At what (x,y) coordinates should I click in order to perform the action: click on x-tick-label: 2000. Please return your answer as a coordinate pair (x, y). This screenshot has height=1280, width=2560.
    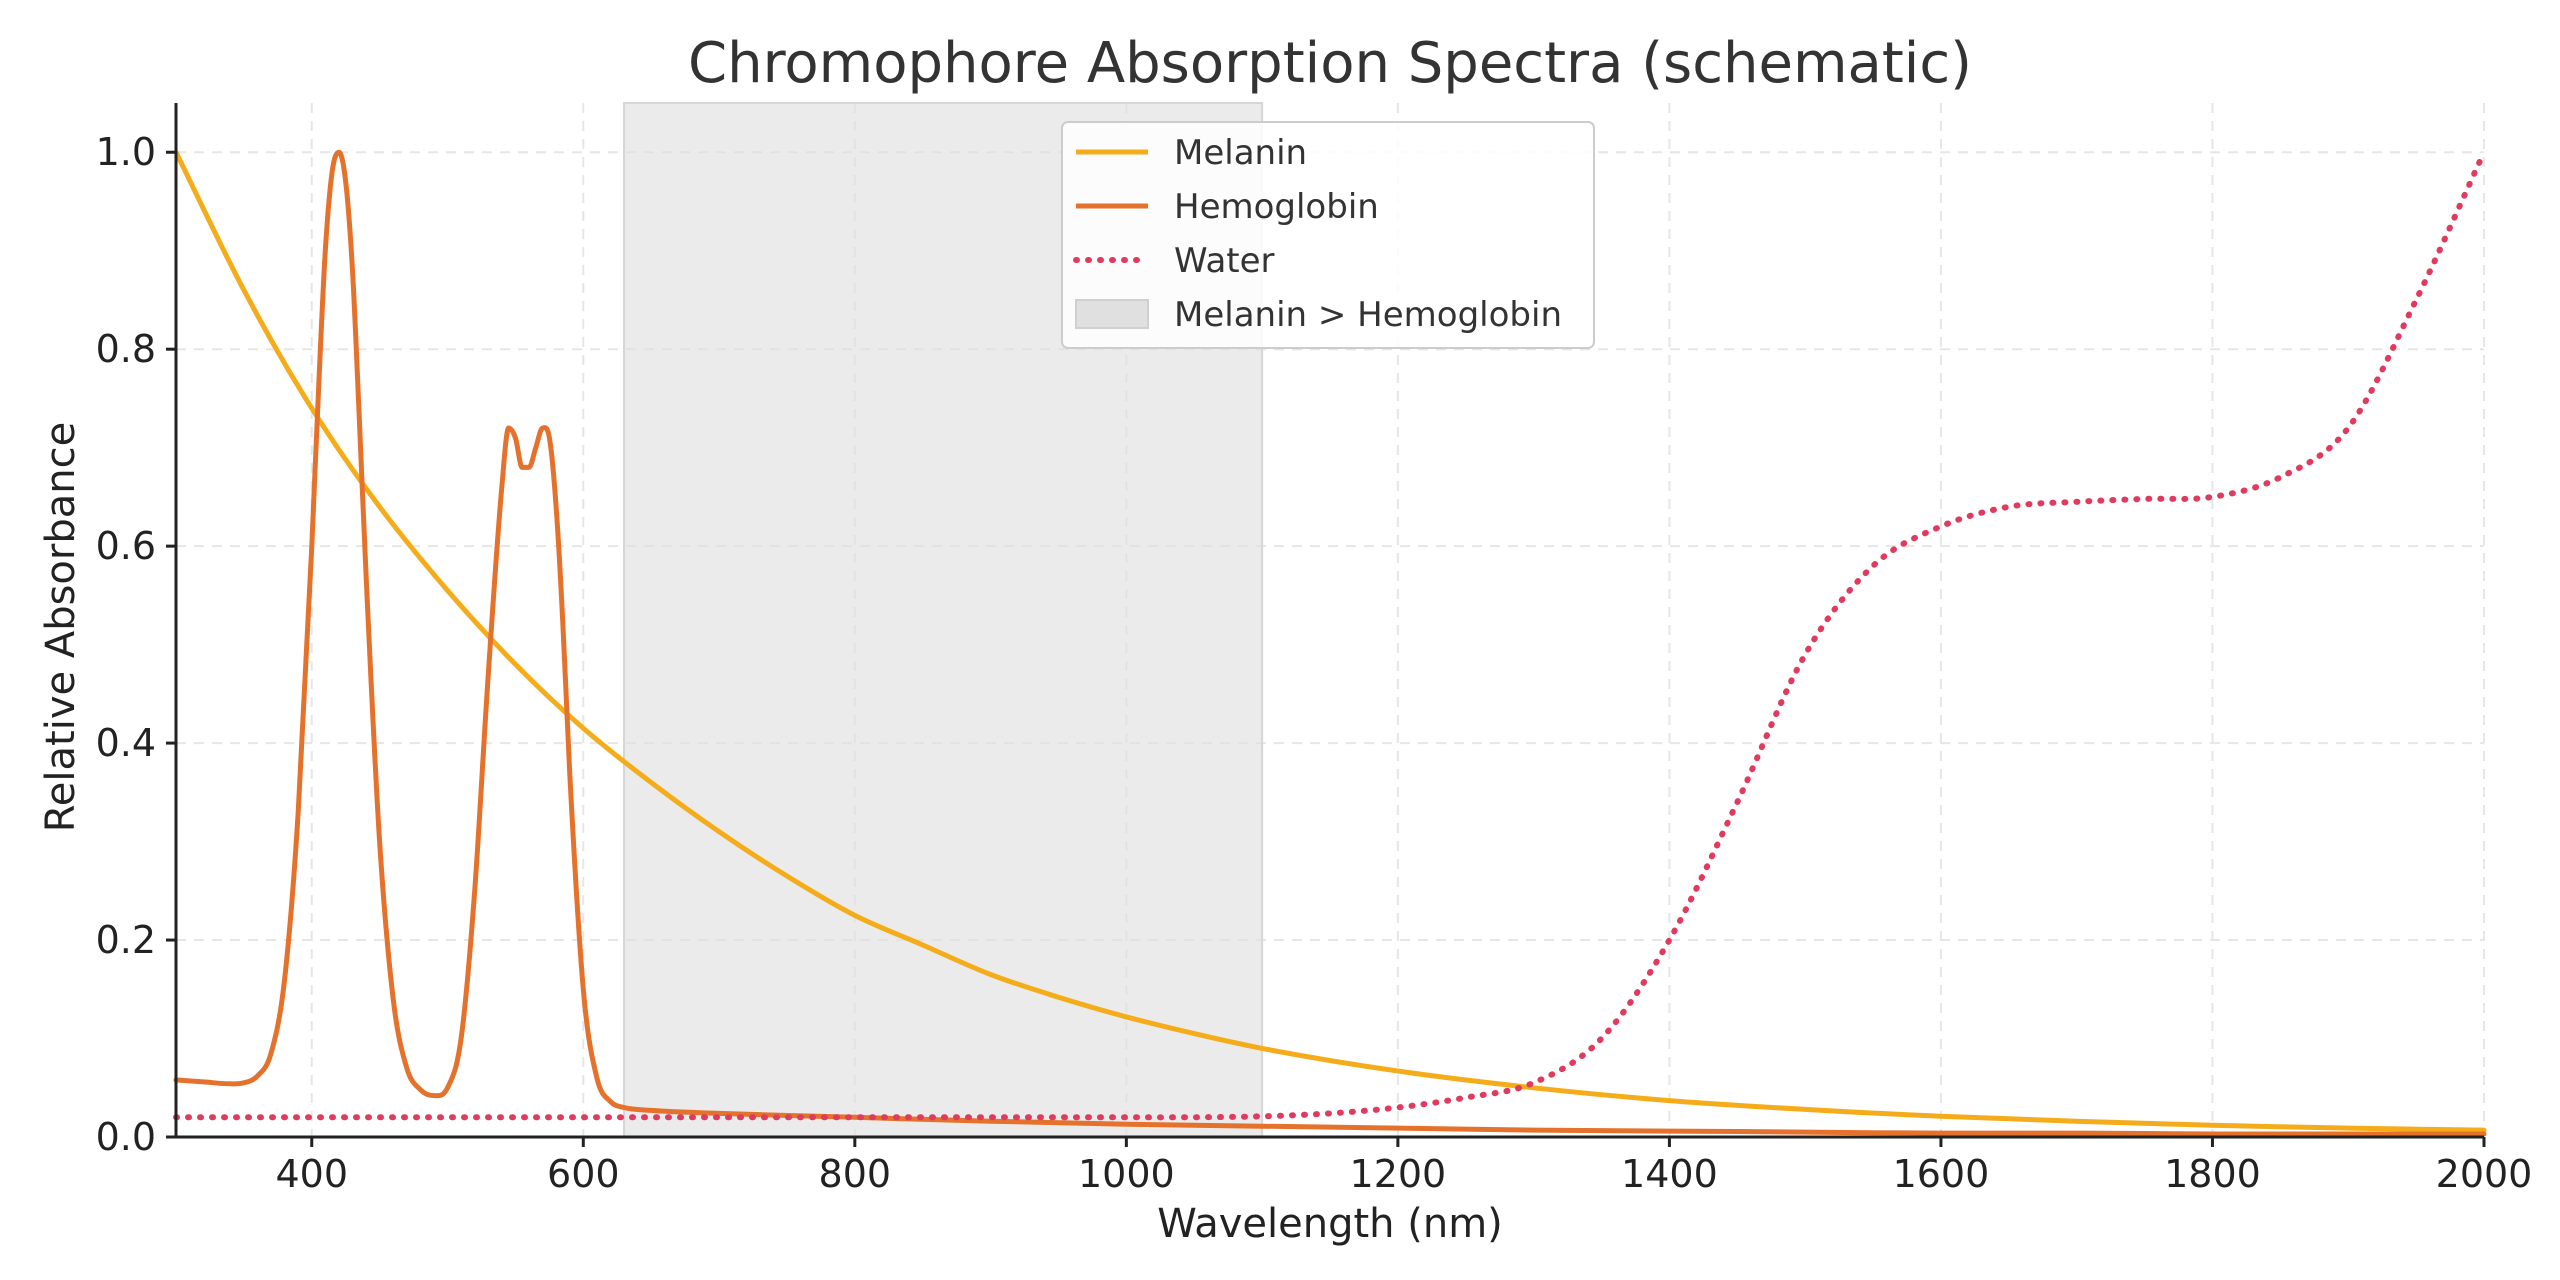
    Looking at the image, I should click on (2484, 1174).